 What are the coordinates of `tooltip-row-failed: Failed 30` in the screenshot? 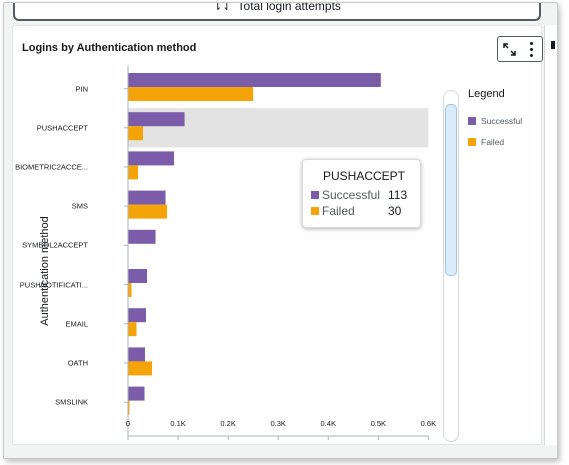 It's located at (363, 211).